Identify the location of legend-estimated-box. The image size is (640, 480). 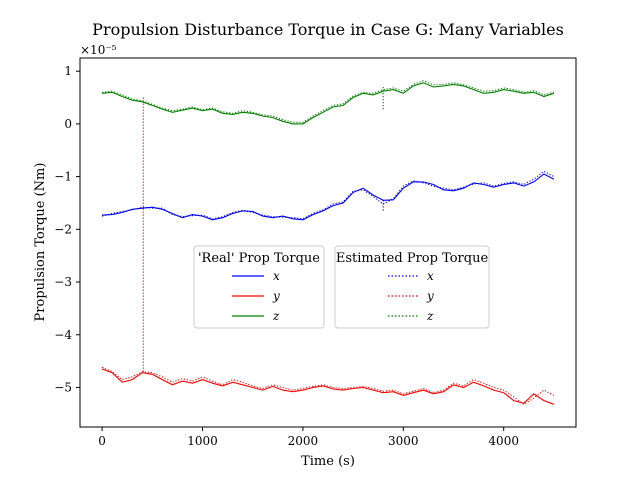
(412, 287).